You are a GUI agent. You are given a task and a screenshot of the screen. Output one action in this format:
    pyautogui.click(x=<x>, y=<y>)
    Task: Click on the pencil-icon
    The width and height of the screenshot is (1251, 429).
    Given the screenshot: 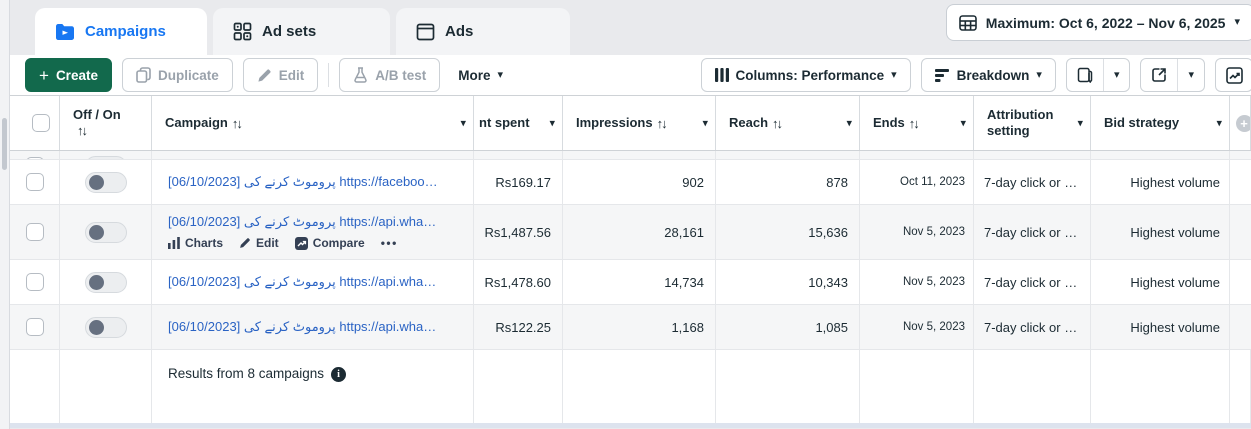 What is the action you would take?
    pyautogui.click(x=245, y=243)
    